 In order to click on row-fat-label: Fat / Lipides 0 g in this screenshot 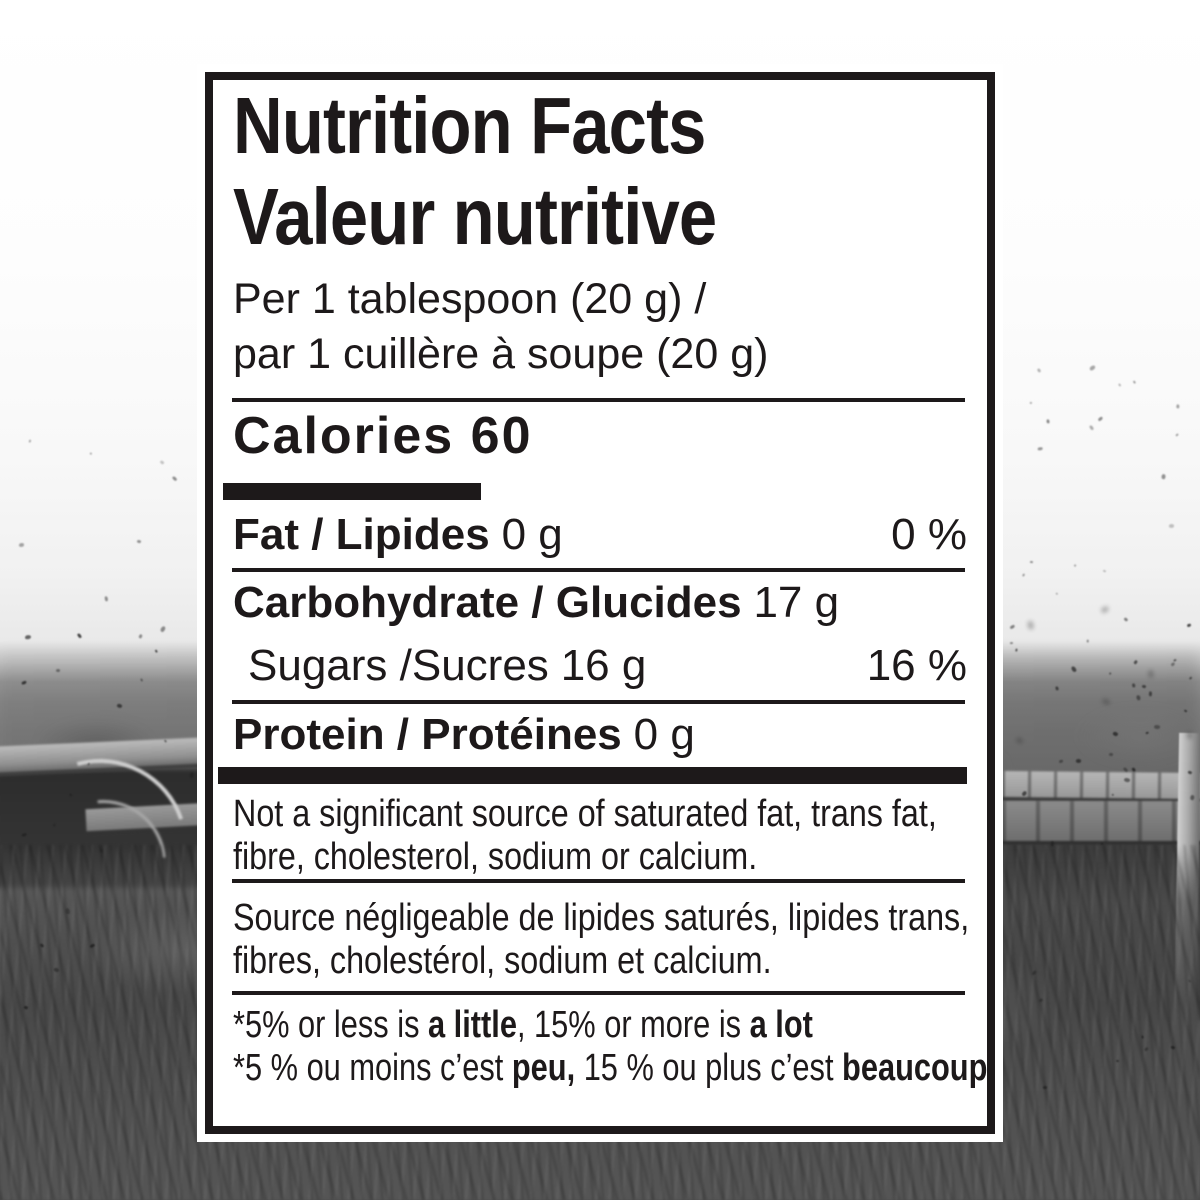, I will do `click(398, 534)`.